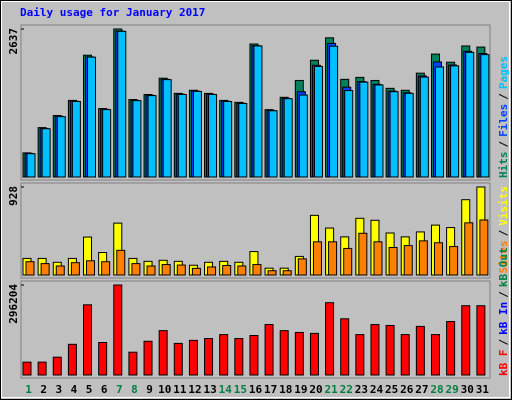 This screenshot has height=400, width=512. Describe the element at coordinates (503, 256) in the screenshot. I see `legend-entry: Sites` at that location.